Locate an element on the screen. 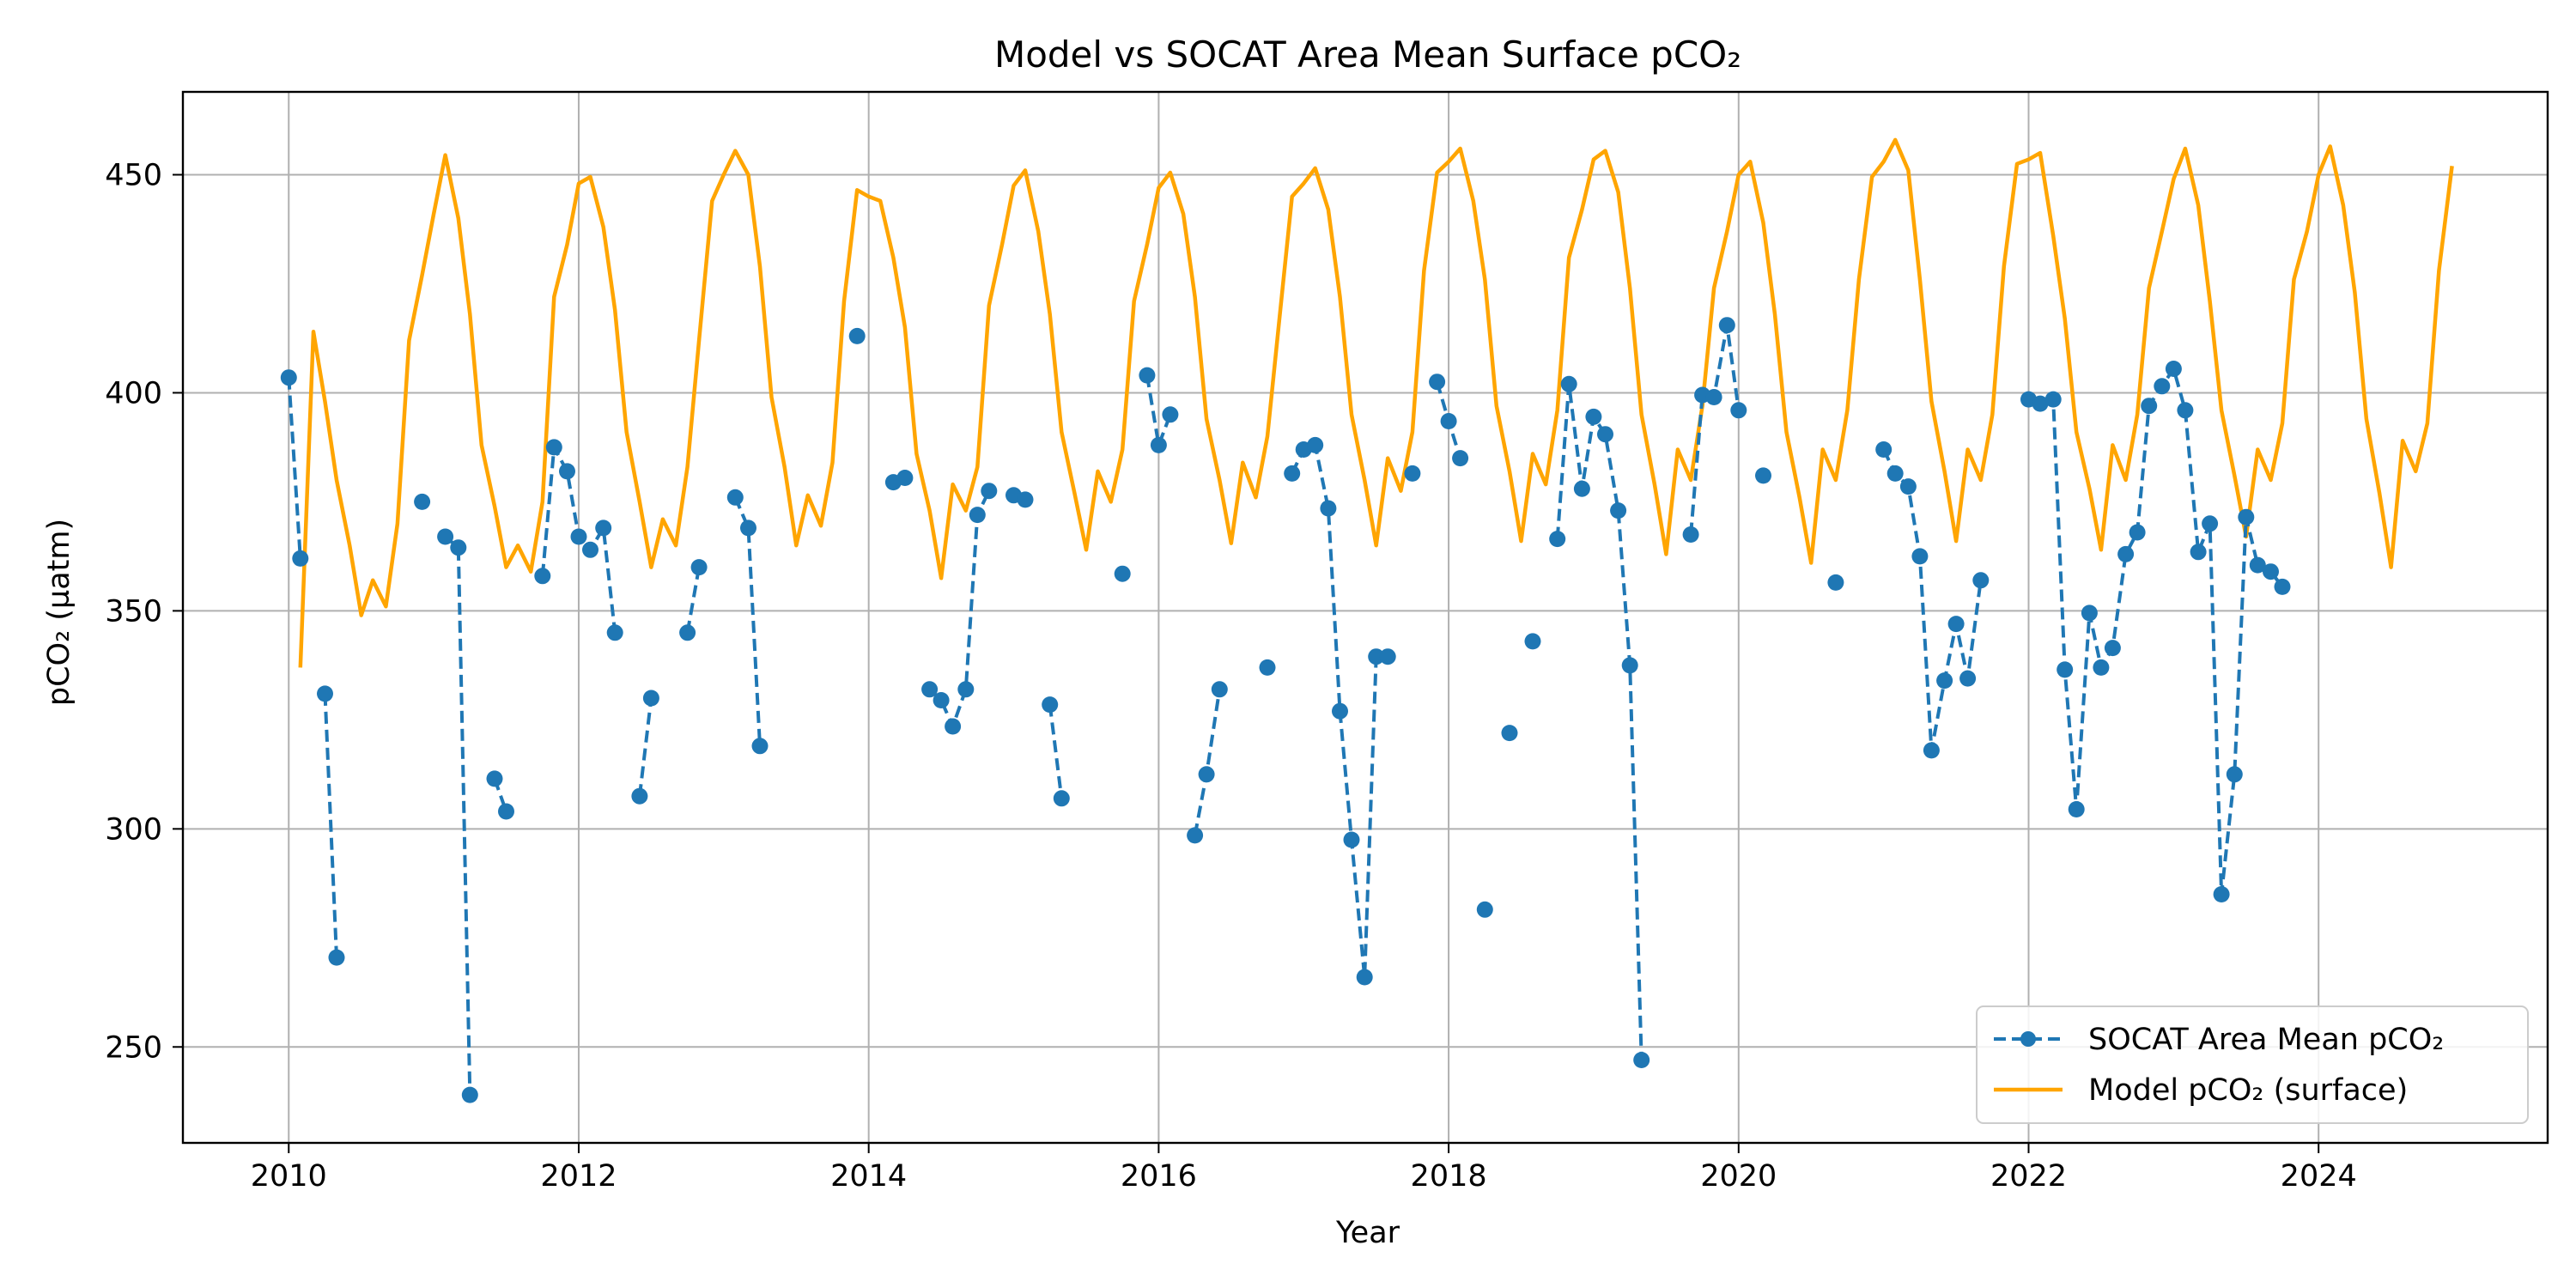 Image resolution: width=2576 pixels, height=1288 pixels. x-tick-label: 2024 is located at coordinates (2319, 1177).